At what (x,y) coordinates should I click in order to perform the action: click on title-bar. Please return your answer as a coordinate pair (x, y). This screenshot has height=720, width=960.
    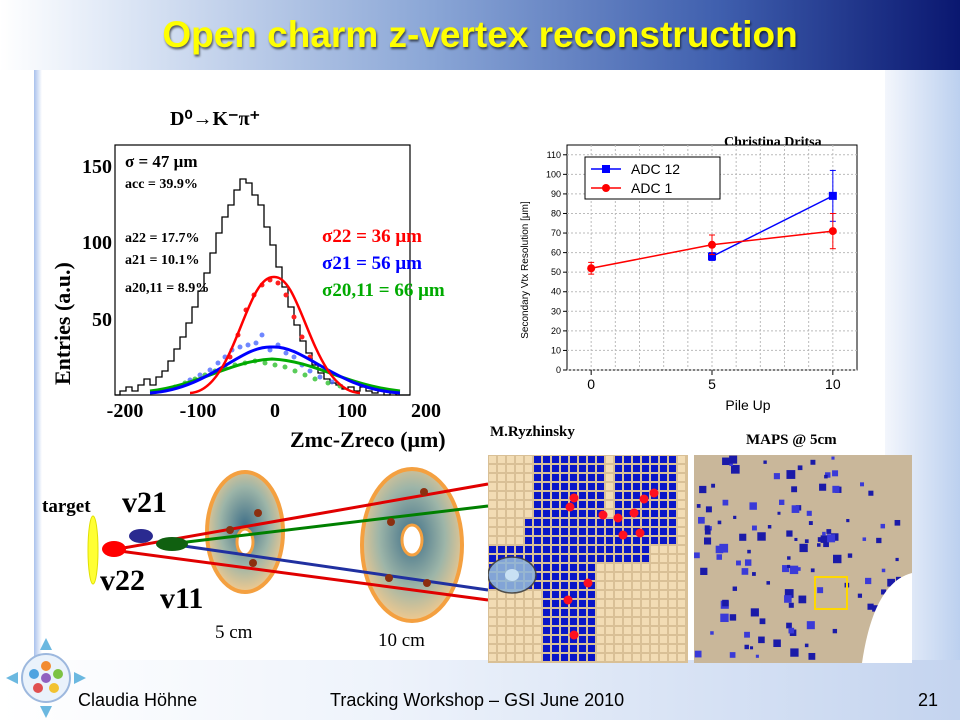
    Looking at the image, I should click on (480, 35).